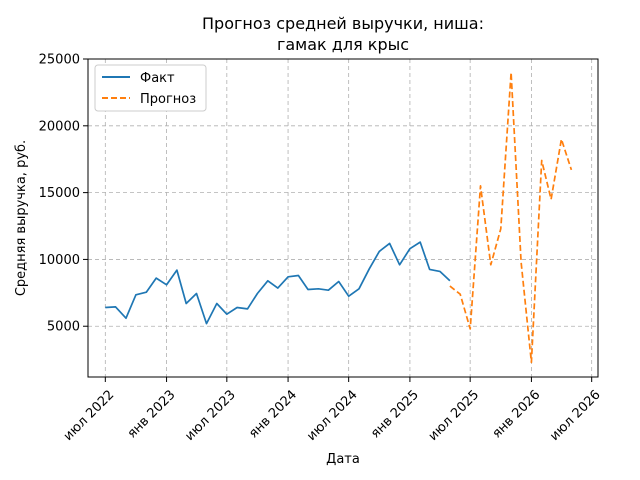  Describe the element at coordinates (150, 88) in the screenshot. I see `legend: Факт Прогноз` at that location.